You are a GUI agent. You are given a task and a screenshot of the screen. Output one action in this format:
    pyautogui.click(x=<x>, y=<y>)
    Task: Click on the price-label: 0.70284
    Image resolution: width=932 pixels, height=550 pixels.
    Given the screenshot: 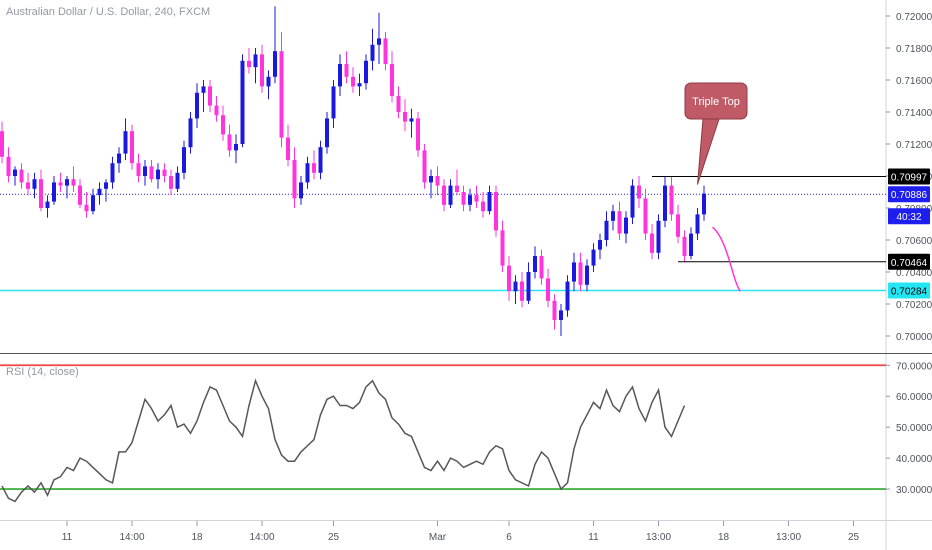 What is the action you would take?
    pyautogui.click(x=909, y=290)
    